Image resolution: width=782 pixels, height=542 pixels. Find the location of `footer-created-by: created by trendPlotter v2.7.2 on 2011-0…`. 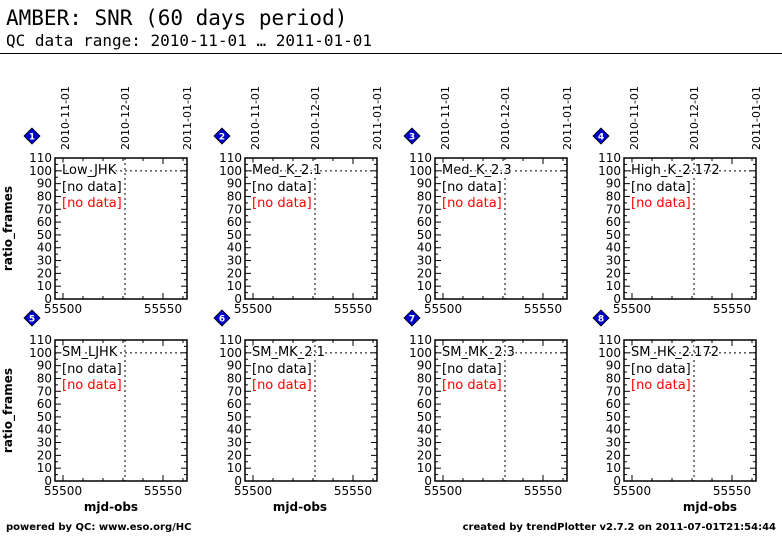

footer-created-by: created by trendPlotter v2.7.2 on 2011-0… is located at coordinates (619, 527).